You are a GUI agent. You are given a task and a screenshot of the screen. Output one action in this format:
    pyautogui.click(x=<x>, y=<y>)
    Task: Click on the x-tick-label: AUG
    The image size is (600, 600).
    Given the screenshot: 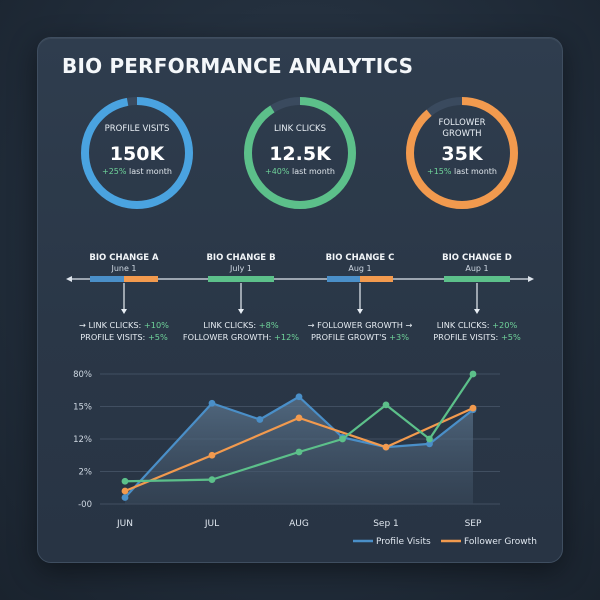 What is the action you would take?
    pyautogui.click(x=299, y=524)
    